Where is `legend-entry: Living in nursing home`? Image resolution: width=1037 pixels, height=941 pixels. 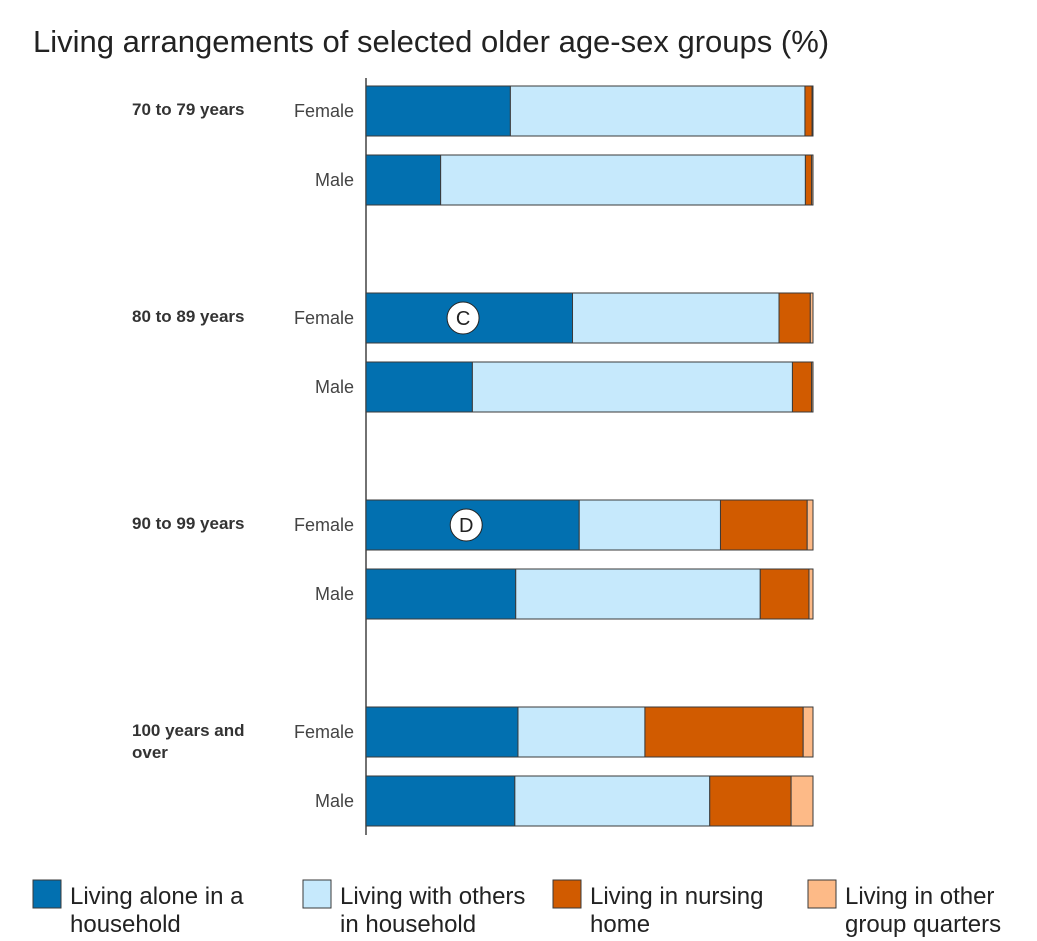 legend-entry: Living in nursing home is located at coordinates (676, 910).